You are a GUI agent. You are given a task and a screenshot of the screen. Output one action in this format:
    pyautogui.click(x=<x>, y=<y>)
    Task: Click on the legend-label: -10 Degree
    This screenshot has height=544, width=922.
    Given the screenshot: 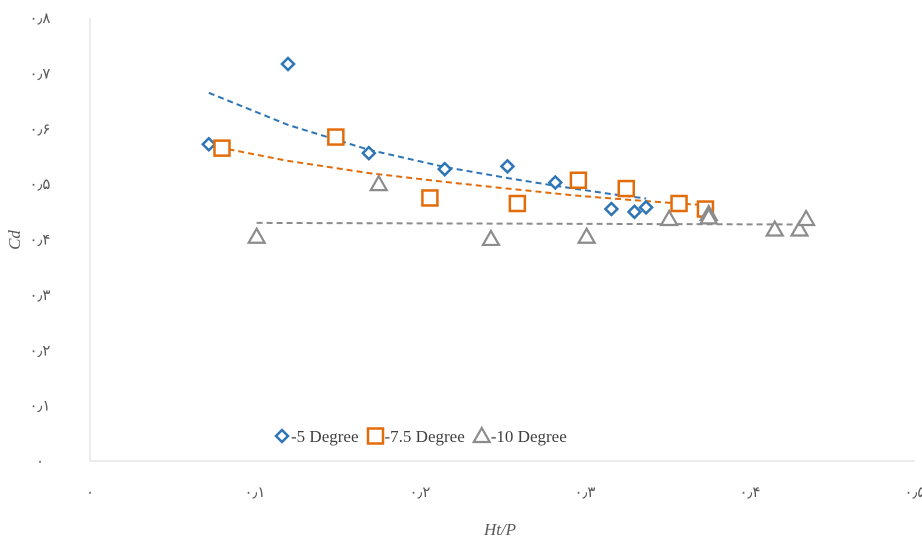 What is the action you would take?
    pyautogui.click(x=529, y=436)
    